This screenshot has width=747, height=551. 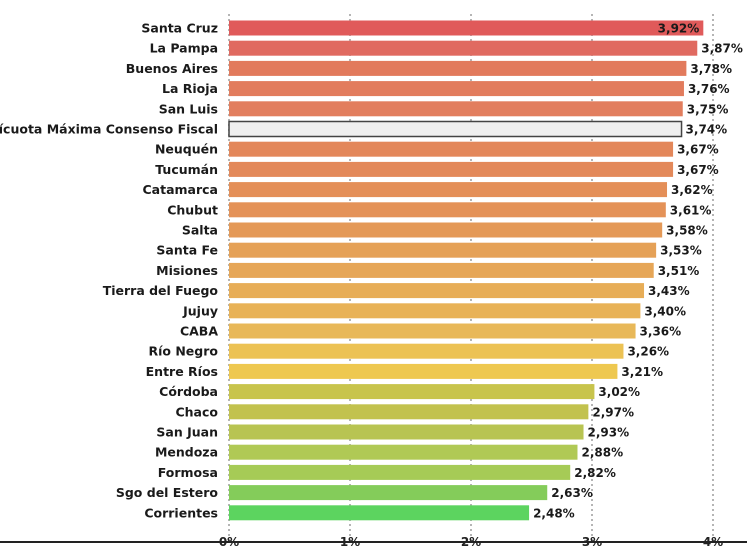 I want to click on value-label: 3,78%, so click(x=711, y=69).